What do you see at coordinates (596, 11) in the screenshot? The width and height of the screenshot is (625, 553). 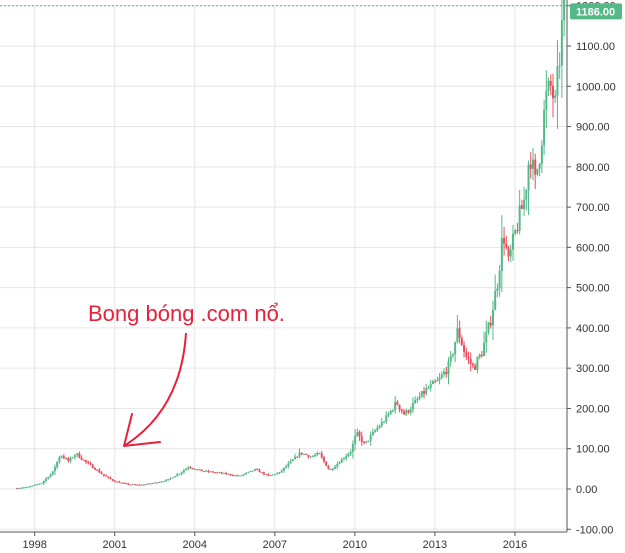 I see `last-price-badge-bg` at bounding box center [596, 11].